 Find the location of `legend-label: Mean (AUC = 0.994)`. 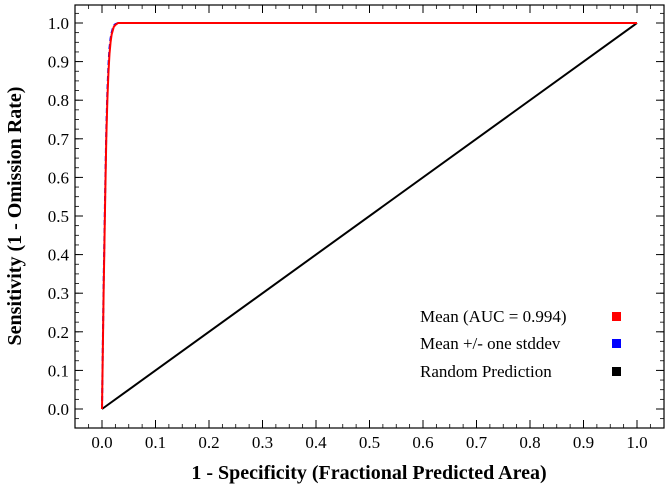

legend-label: Mean (AUC = 0.994) is located at coordinates (493, 316).